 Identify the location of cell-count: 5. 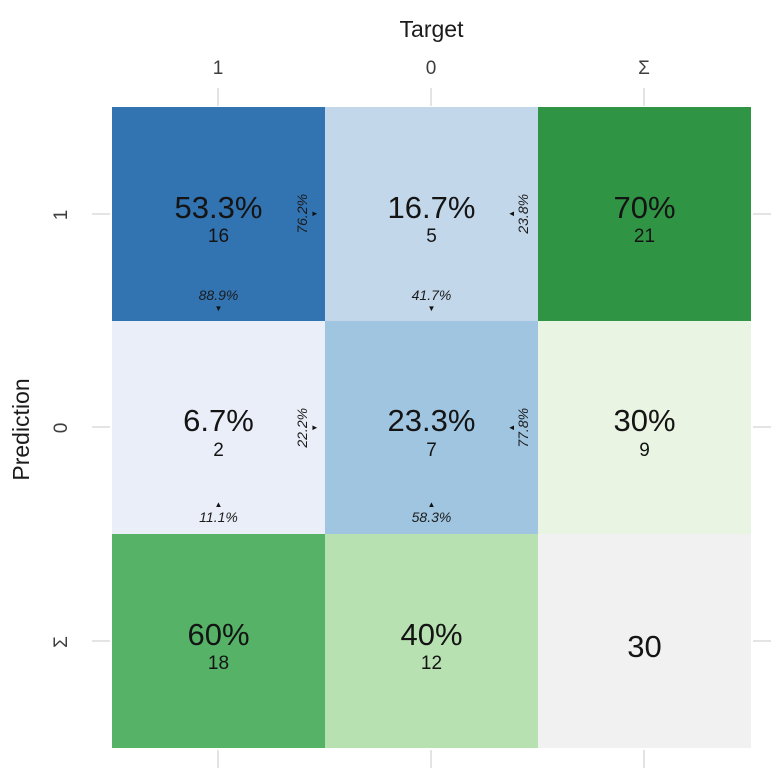
(431, 237).